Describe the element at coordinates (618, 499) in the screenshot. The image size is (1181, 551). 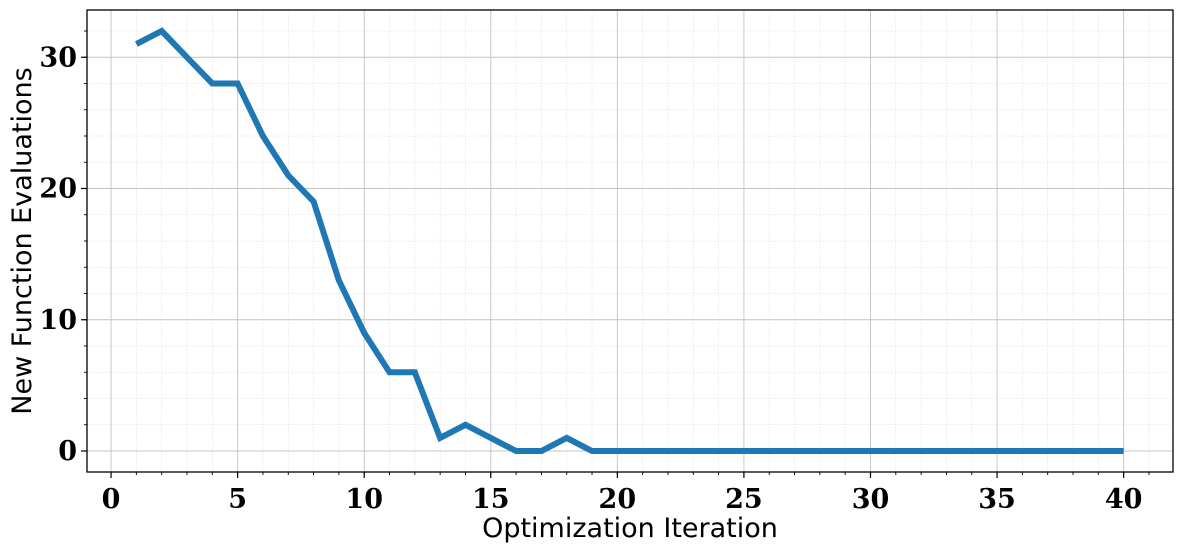
I see `x-tick-label: 20` at that location.